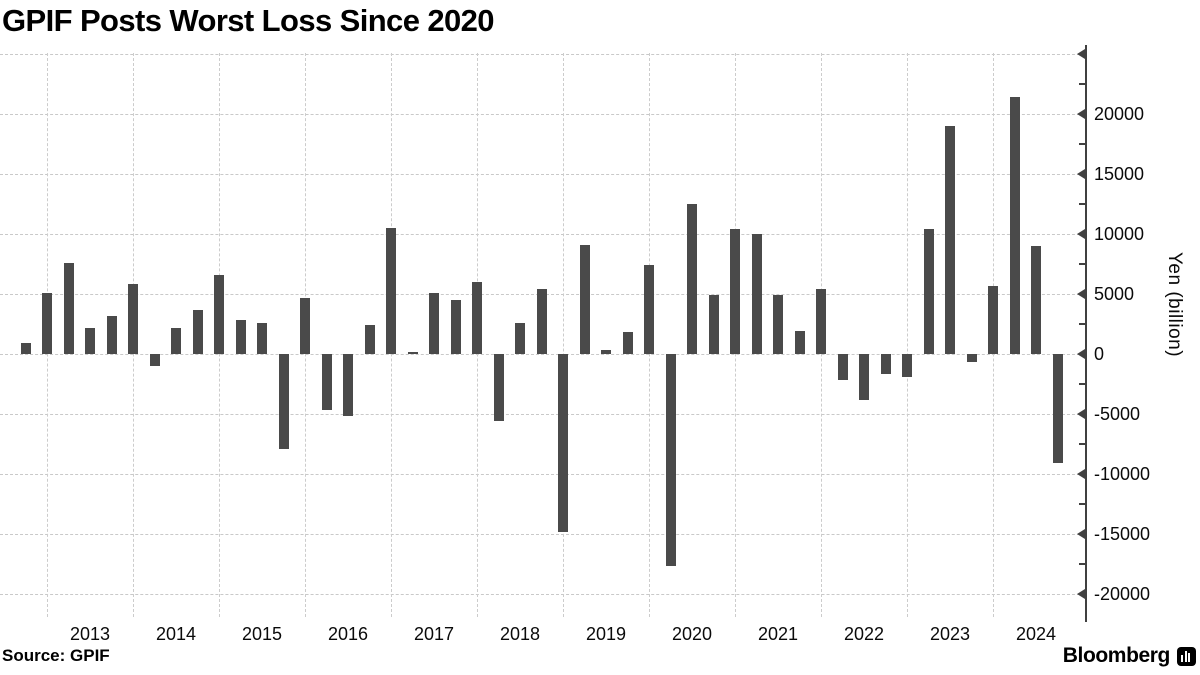 The image size is (1200, 675). What do you see at coordinates (1122, 534) in the screenshot?
I see `y-tick-label: -15000` at bounding box center [1122, 534].